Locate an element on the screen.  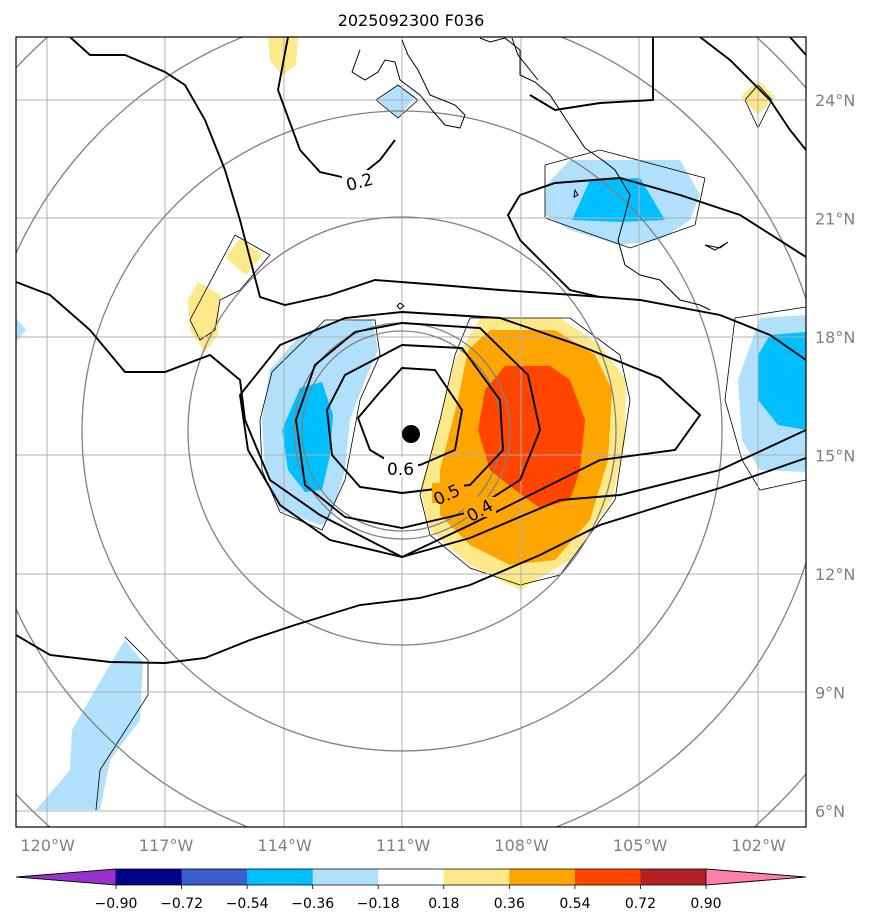
colorbar-tick-label: 0.90 is located at coordinates (705, 904).